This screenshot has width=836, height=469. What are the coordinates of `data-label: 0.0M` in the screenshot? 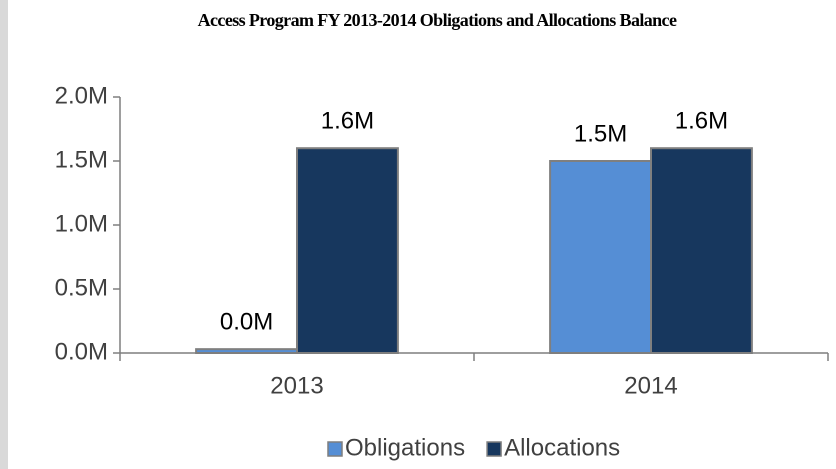 It's located at (246, 322).